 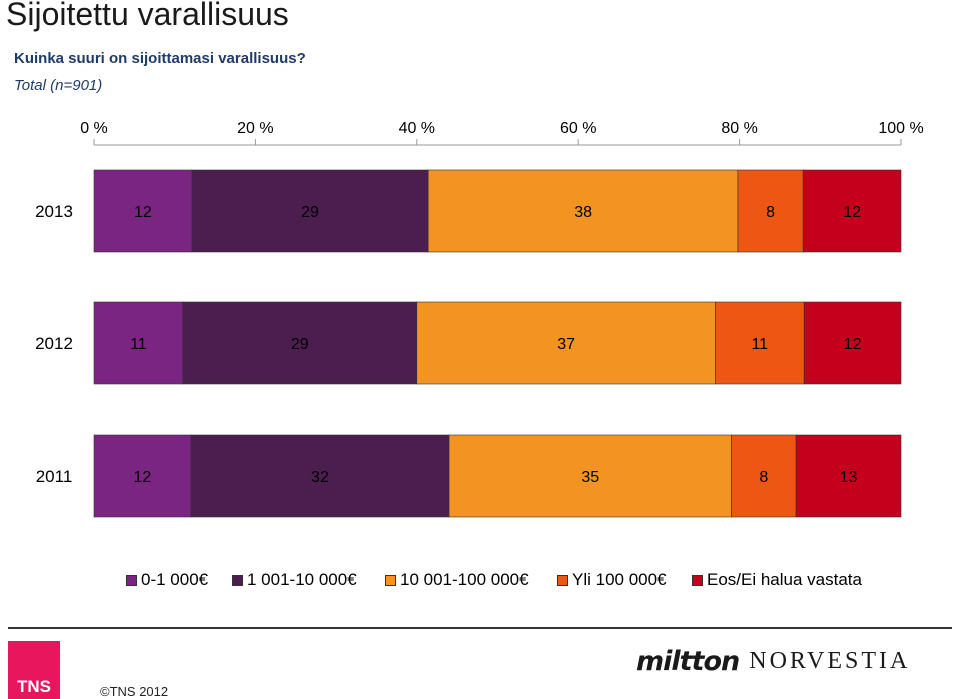 I want to click on footer-divider, so click(x=480, y=628).